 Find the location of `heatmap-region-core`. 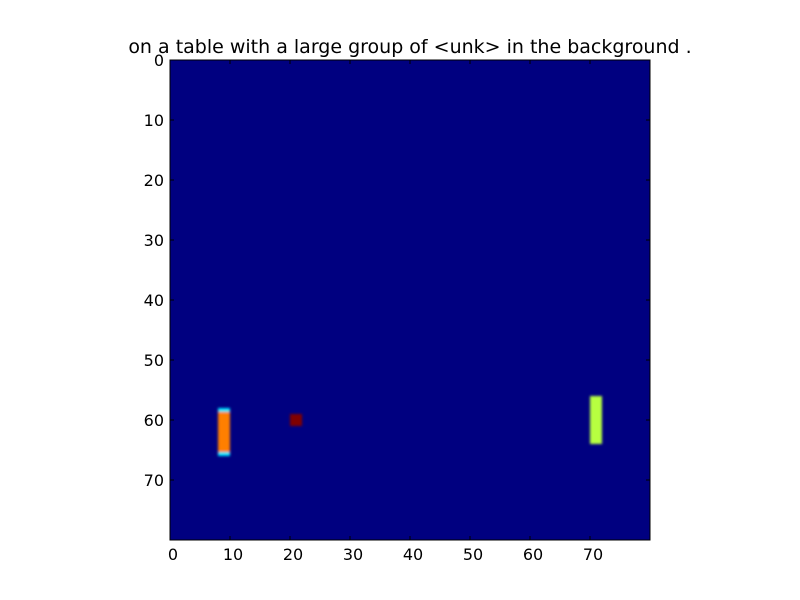

heatmap-region-core is located at coordinates (224, 432).